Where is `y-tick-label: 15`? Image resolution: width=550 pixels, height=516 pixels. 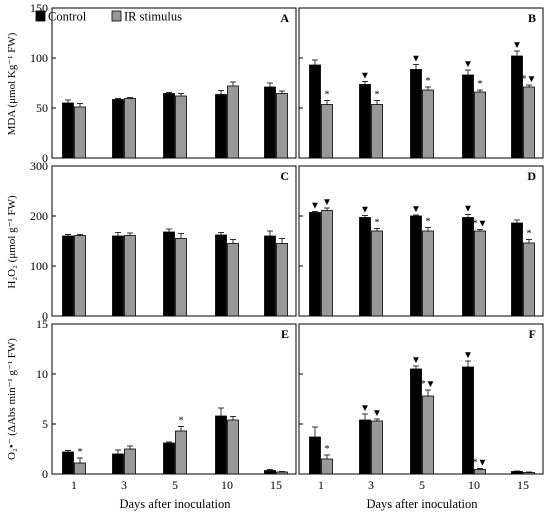 y-tick-label: 15 is located at coordinates (42, 324).